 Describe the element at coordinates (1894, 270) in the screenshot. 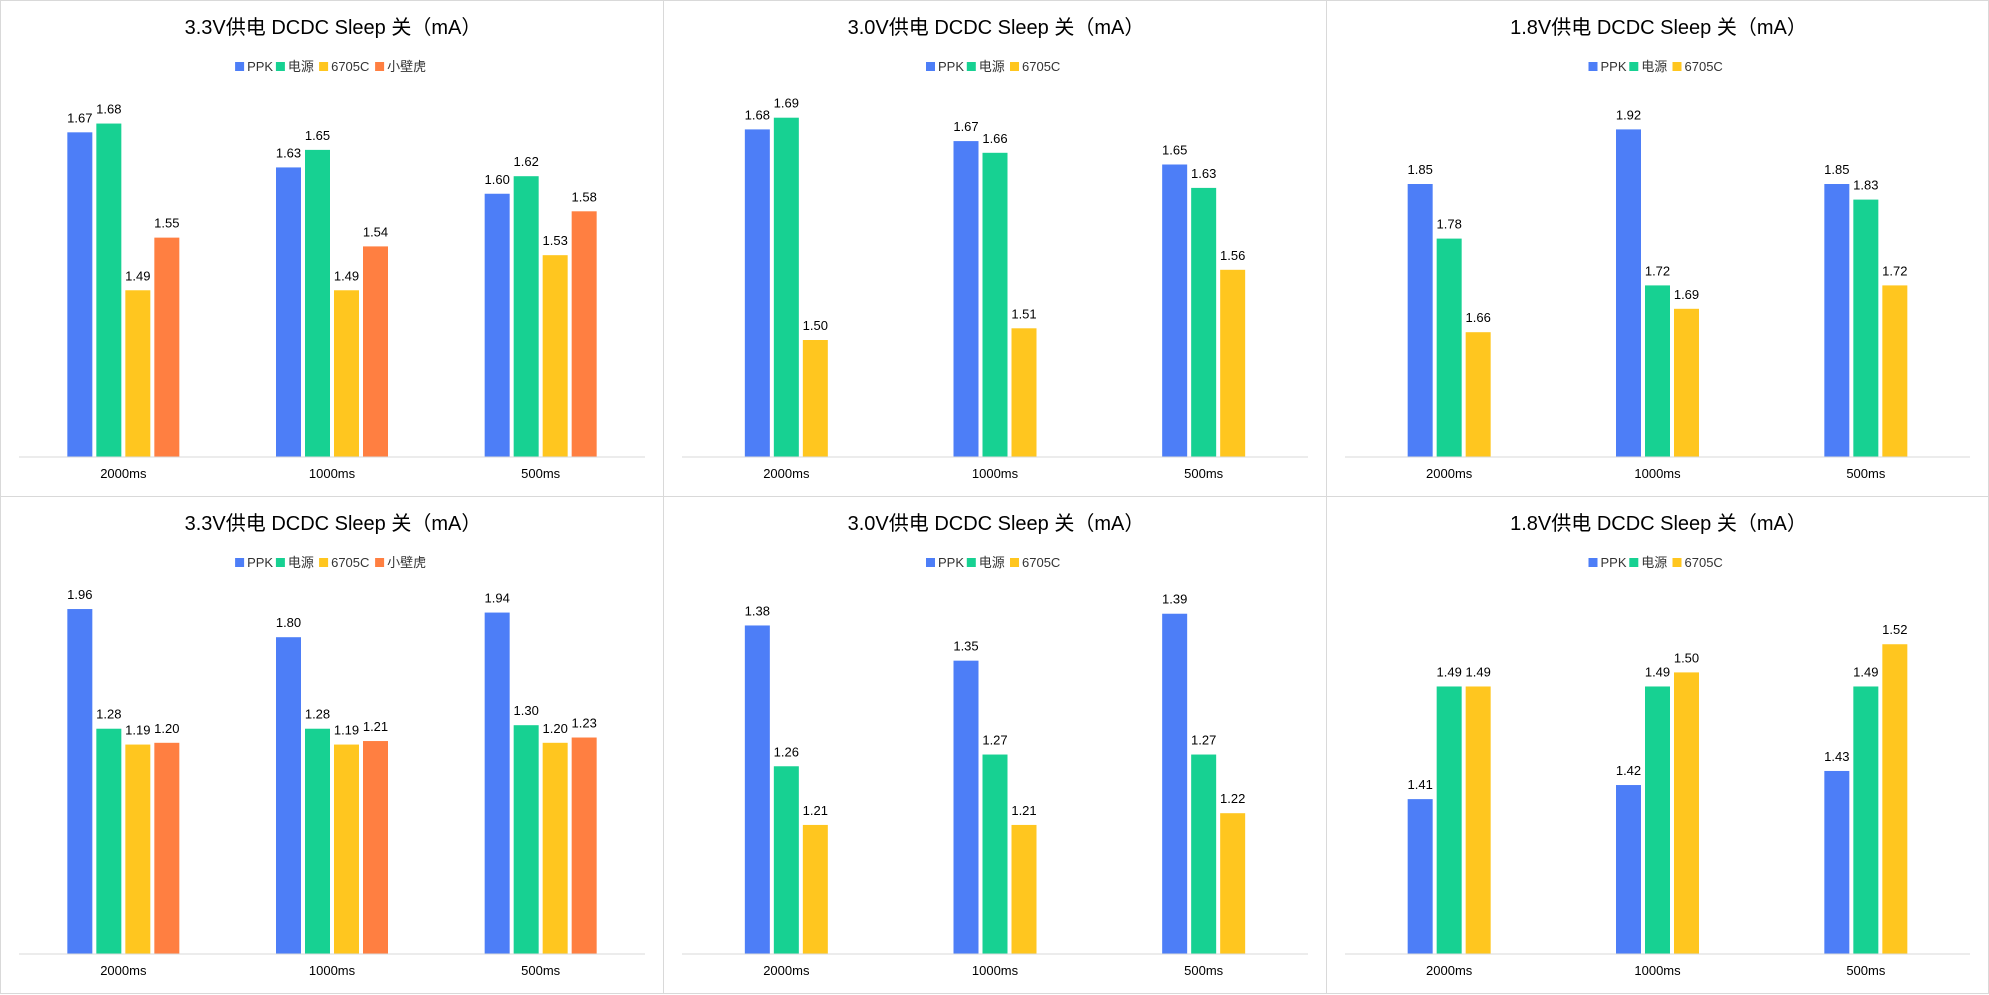

I see `data-label: 1.72` at that location.